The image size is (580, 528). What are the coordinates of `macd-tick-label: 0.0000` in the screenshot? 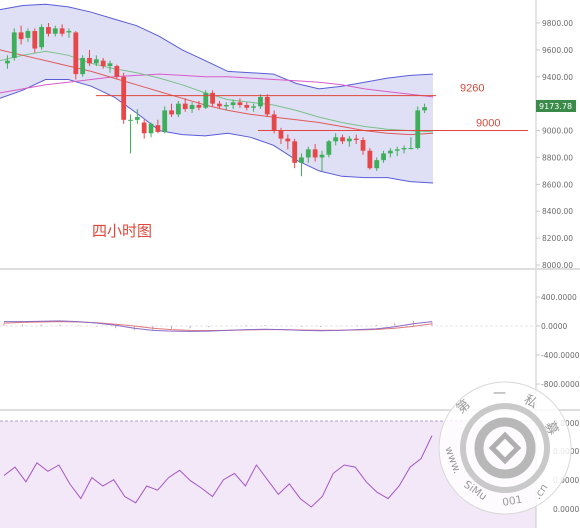 It's located at (554, 326).